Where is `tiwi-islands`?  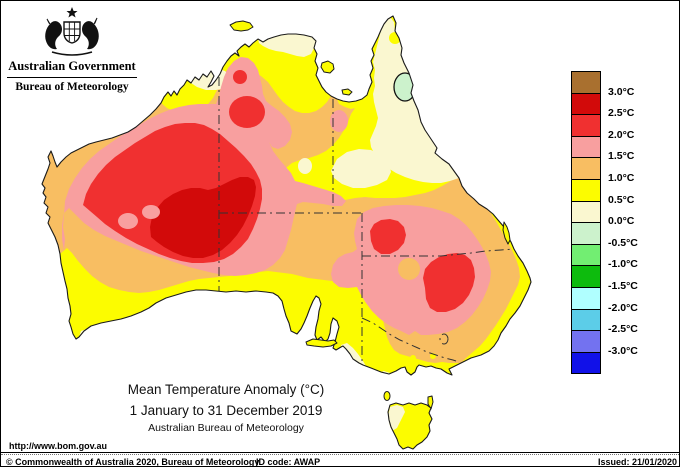 tiwi-islands is located at coordinates (241, 26).